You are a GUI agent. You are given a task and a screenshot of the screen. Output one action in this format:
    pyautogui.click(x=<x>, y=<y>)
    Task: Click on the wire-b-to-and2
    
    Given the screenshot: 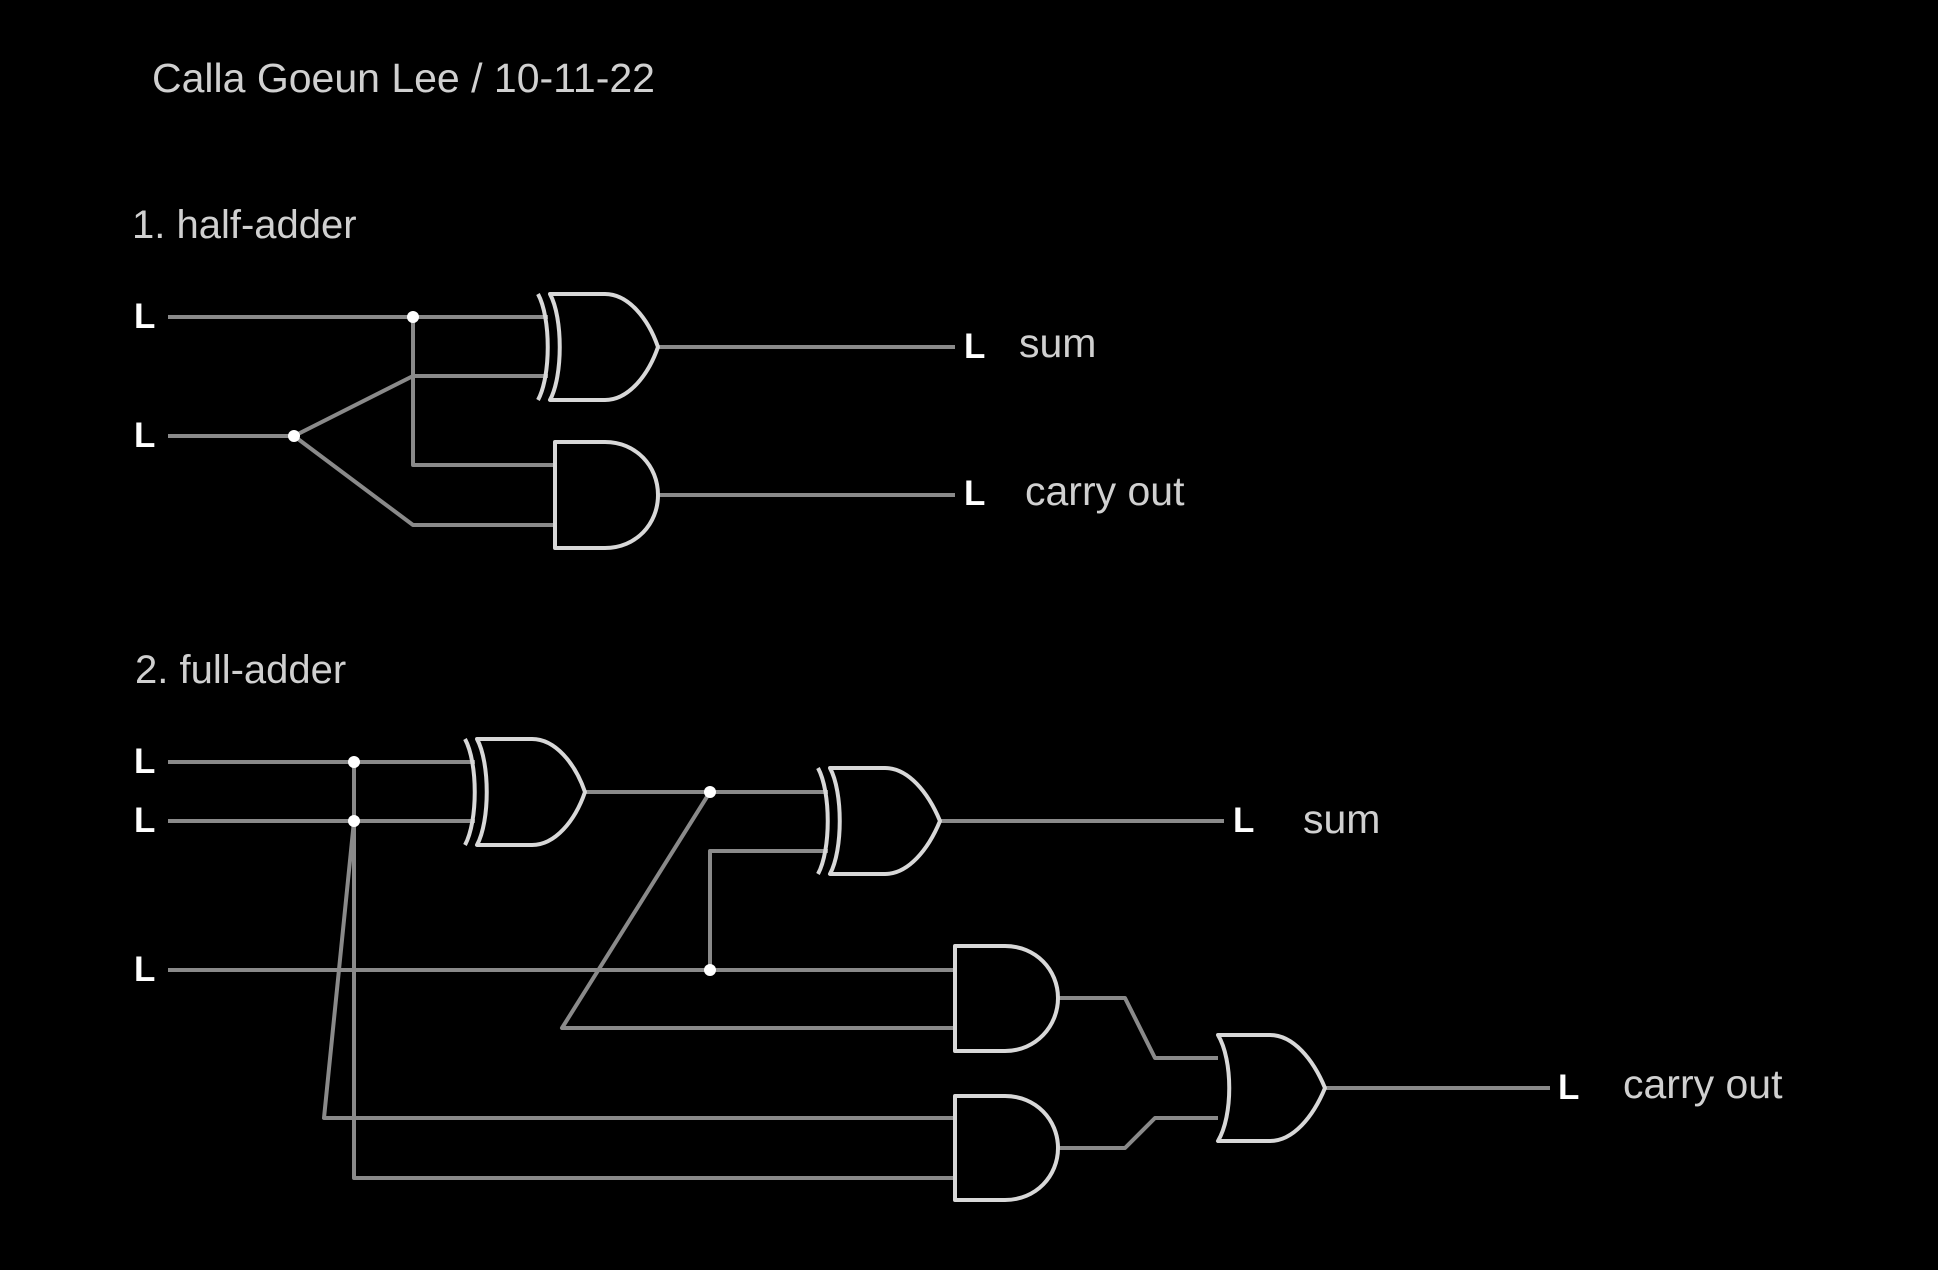 What is the action you would take?
    pyautogui.click(x=638, y=970)
    